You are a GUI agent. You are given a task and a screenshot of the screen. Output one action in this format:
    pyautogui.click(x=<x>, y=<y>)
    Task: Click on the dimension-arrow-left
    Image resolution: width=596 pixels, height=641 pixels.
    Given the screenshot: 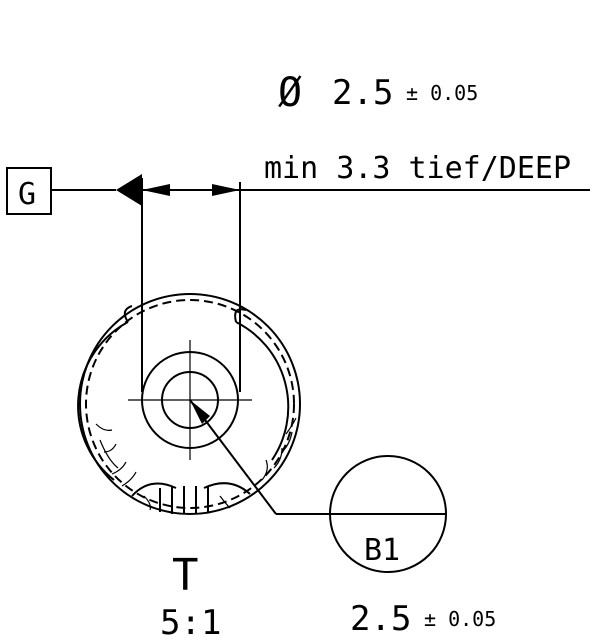 What is the action you would take?
    pyautogui.click(x=156, y=190)
    